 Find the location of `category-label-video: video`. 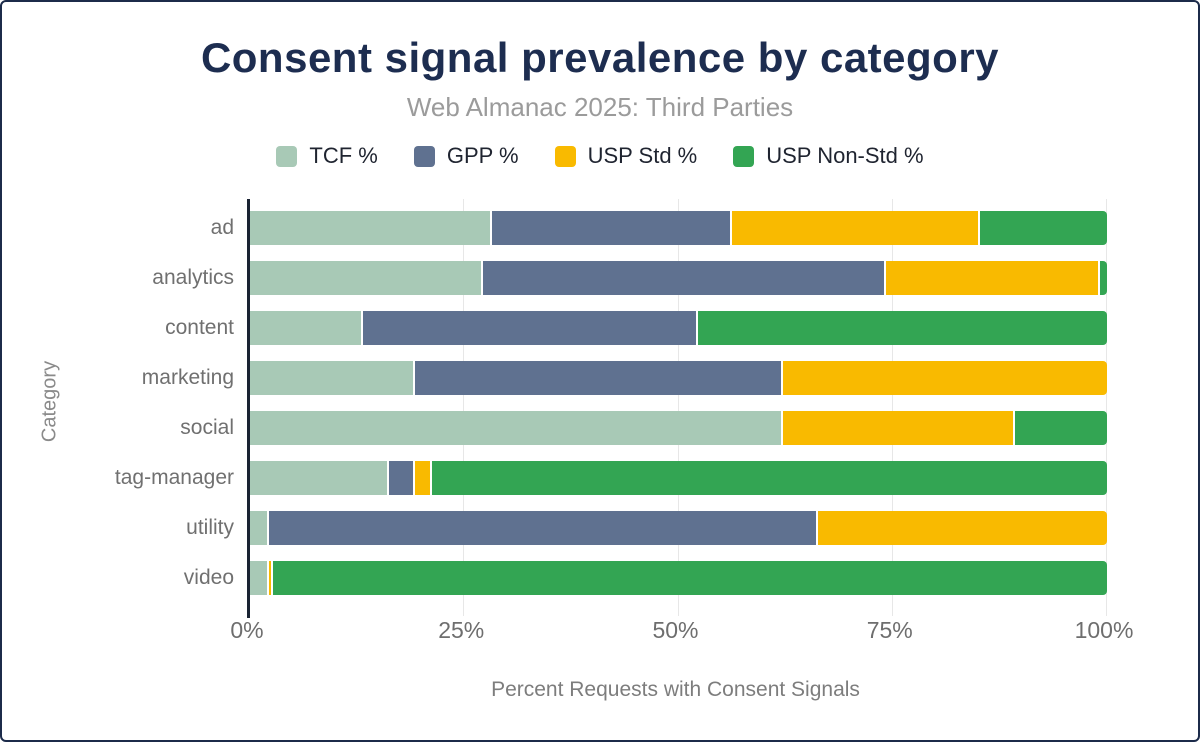

category-label-video: video is located at coordinates (208, 577).